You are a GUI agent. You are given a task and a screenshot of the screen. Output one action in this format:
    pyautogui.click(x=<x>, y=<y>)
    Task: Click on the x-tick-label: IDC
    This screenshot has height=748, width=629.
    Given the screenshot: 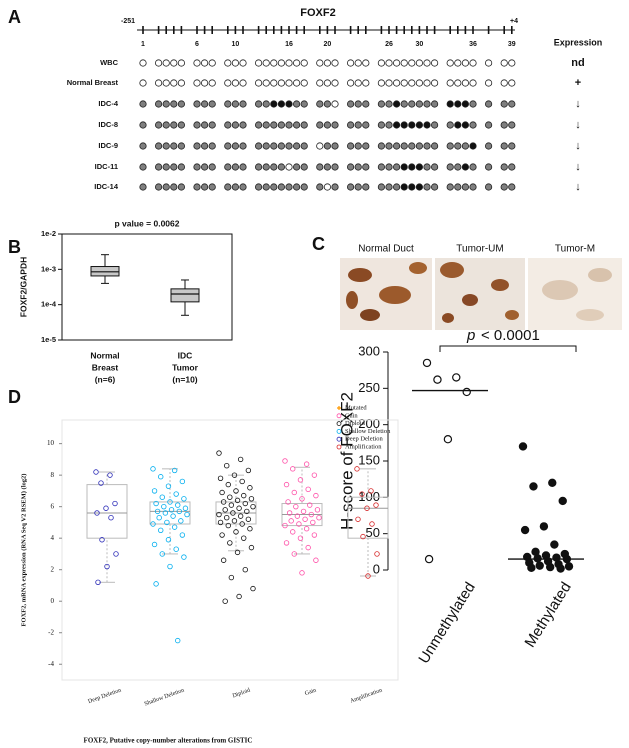 What is the action you would take?
    pyautogui.click(x=185, y=355)
    